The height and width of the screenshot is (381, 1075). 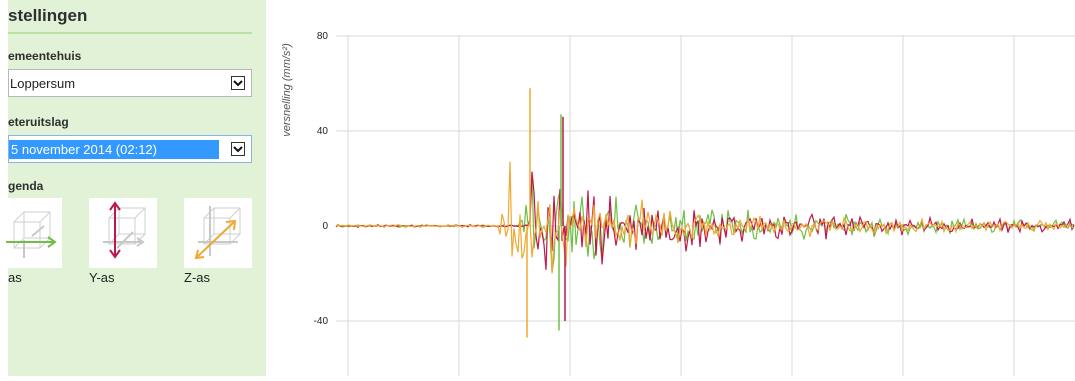 What do you see at coordinates (114, 149) in the screenshot?
I see `event-select-value: 5 november 2014 (02:12)` at bounding box center [114, 149].